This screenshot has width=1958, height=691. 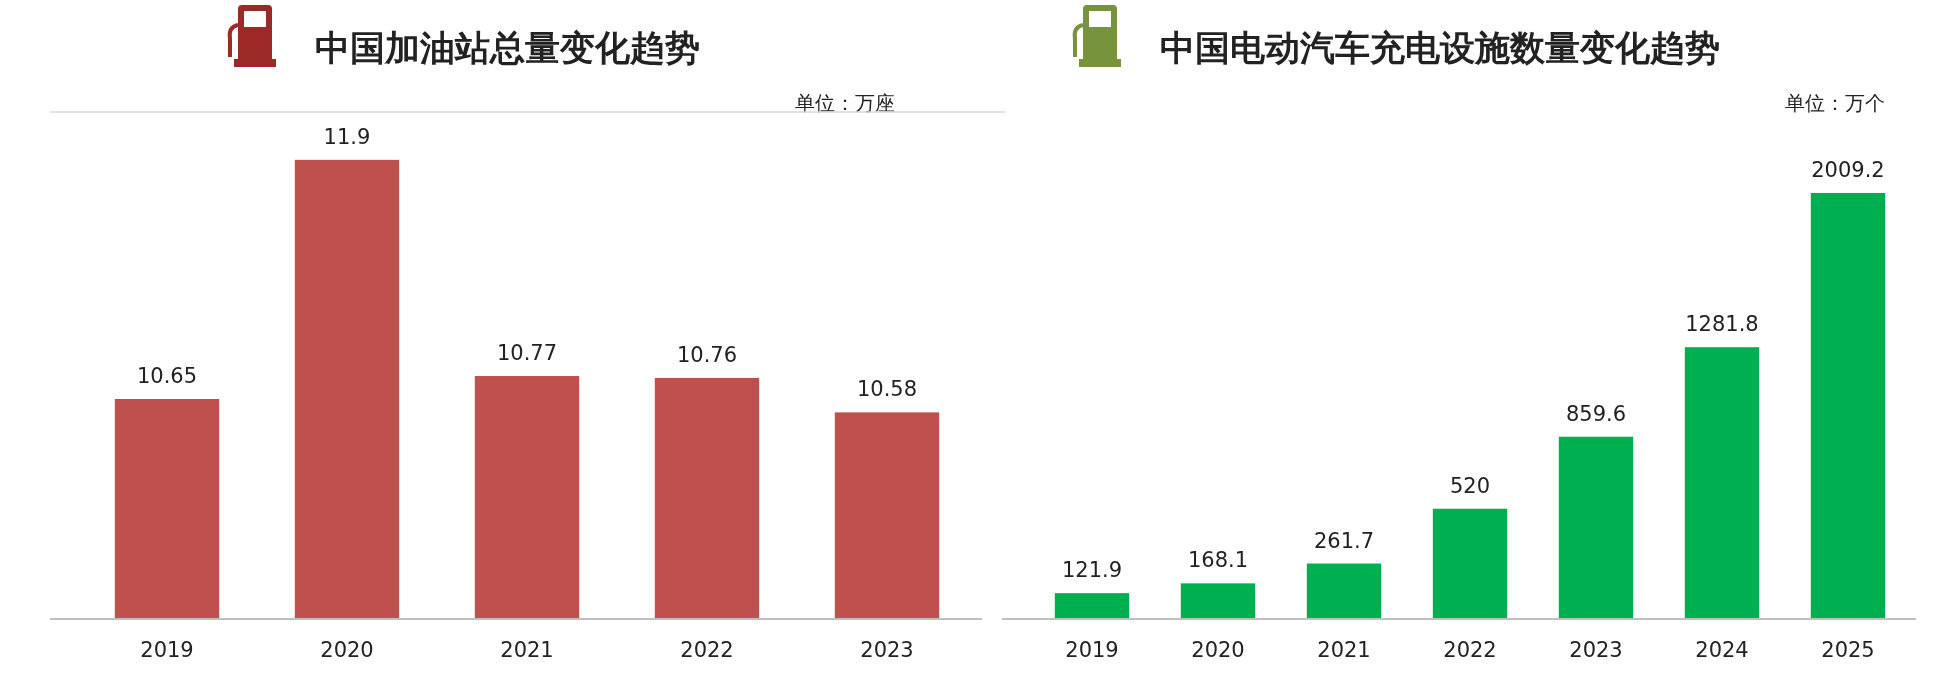 What do you see at coordinates (1835, 103) in the screenshot?
I see `text: 单位：万个` at bounding box center [1835, 103].